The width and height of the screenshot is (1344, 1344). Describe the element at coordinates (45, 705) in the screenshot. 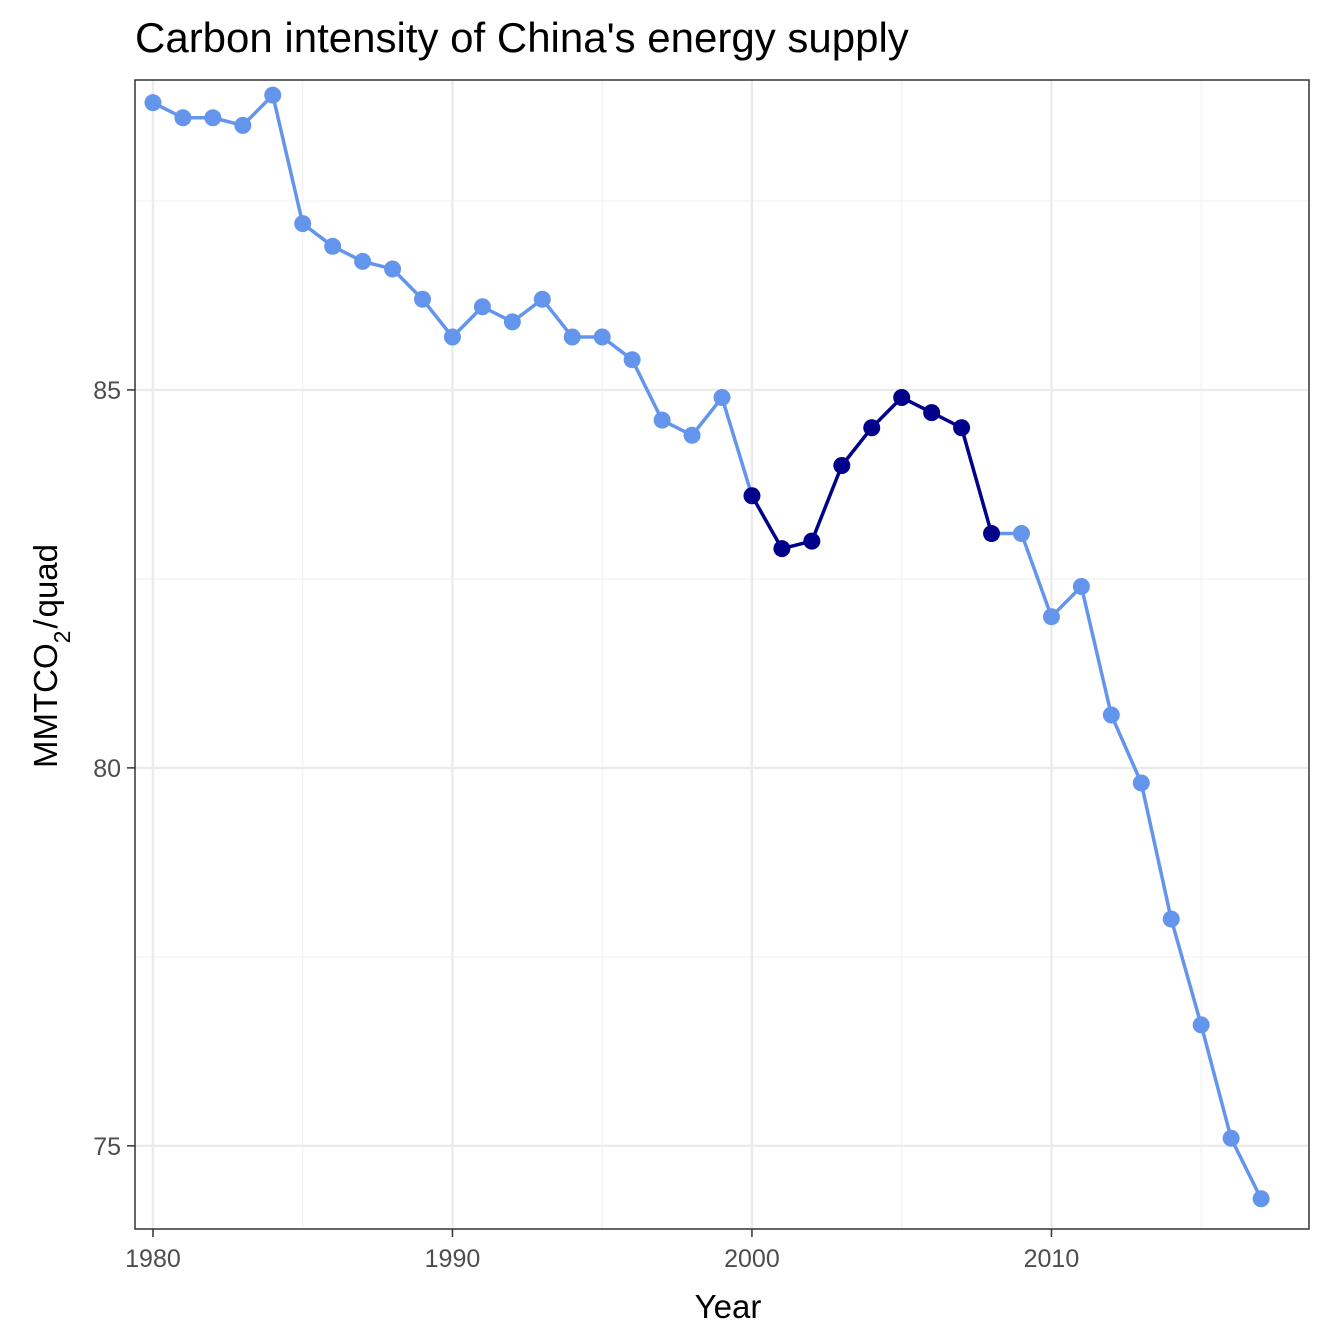

I see `y-axis-title-main: MMTCO` at that location.